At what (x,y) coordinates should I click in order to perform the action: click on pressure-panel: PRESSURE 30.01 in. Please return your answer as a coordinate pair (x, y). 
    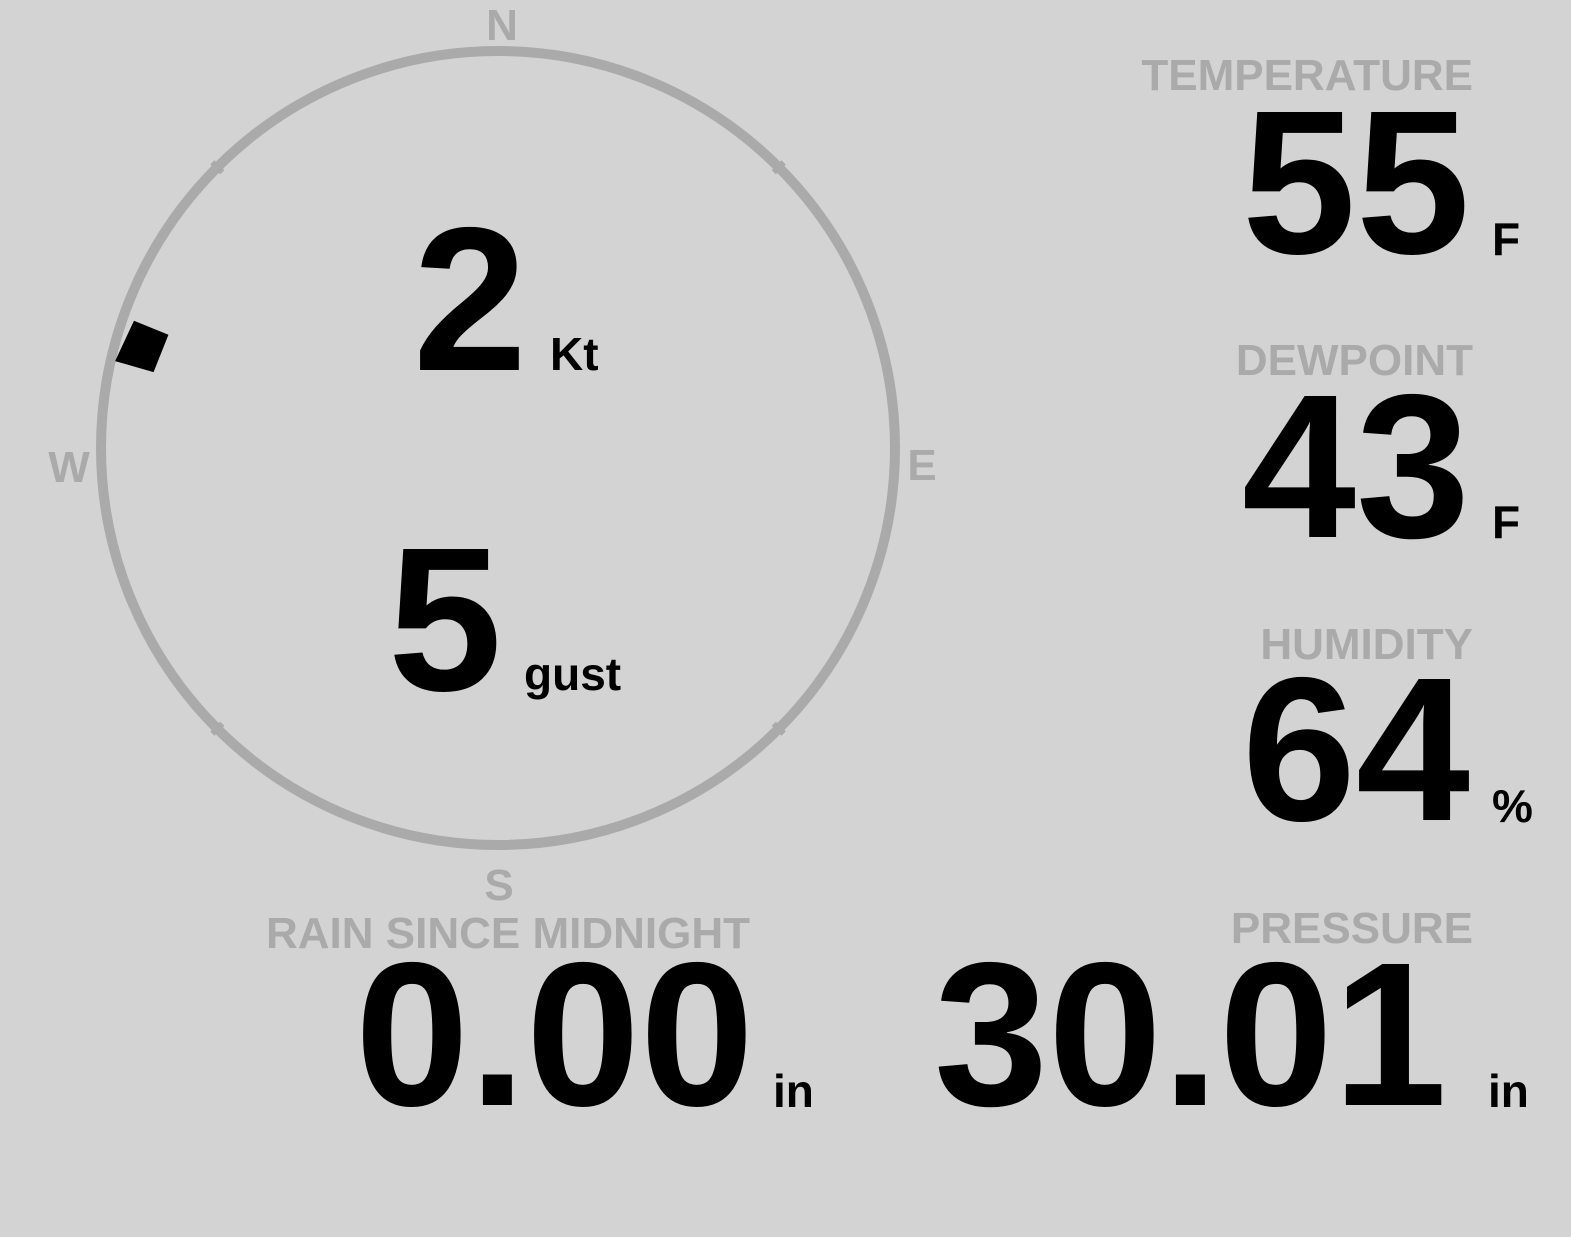
    Looking at the image, I should click on (1231, 1026).